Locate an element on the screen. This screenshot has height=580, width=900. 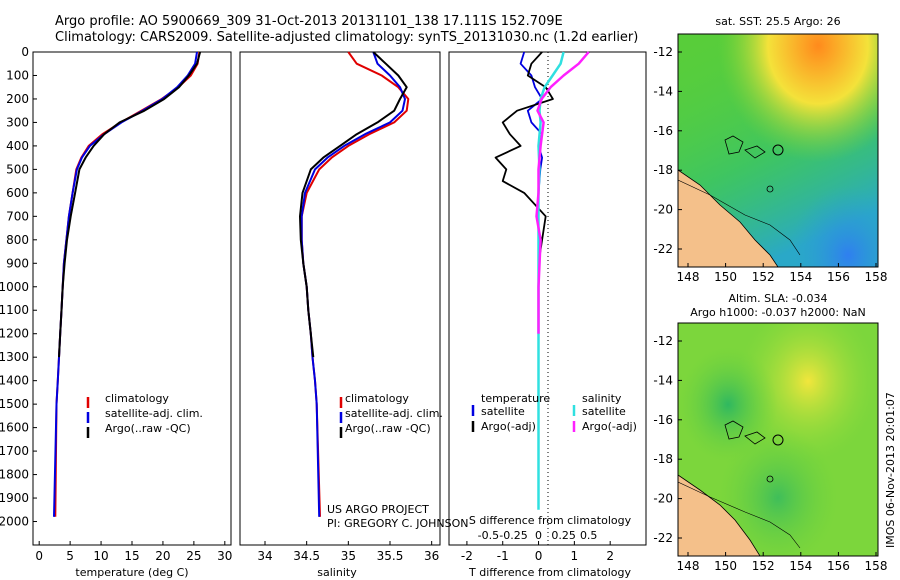
sla-xticks: 148 150 152 154 156 158 is located at coordinates (782, 562).